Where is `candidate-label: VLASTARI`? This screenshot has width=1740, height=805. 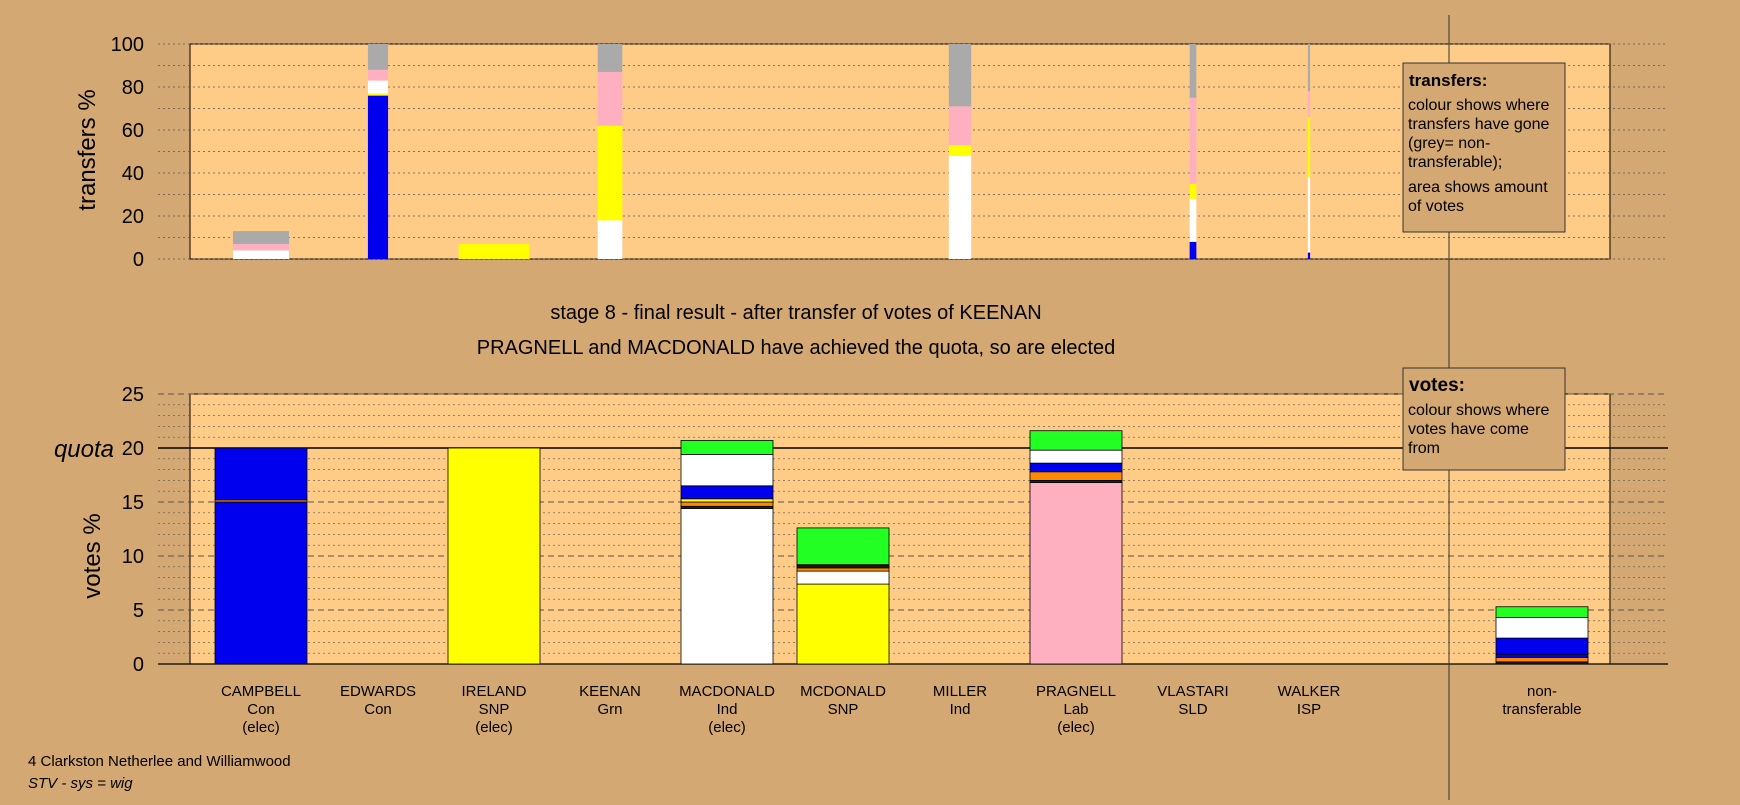
candidate-label: VLASTARI is located at coordinates (1192, 691).